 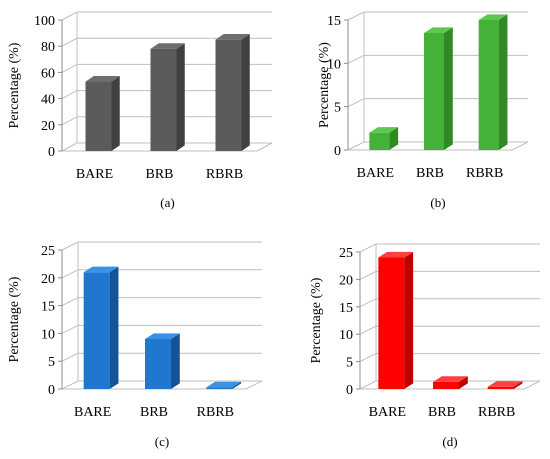 What do you see at coordinates (44, 21) in the screenshot?
I see `y-tick-label: 100` at bounding box center [44, 21].